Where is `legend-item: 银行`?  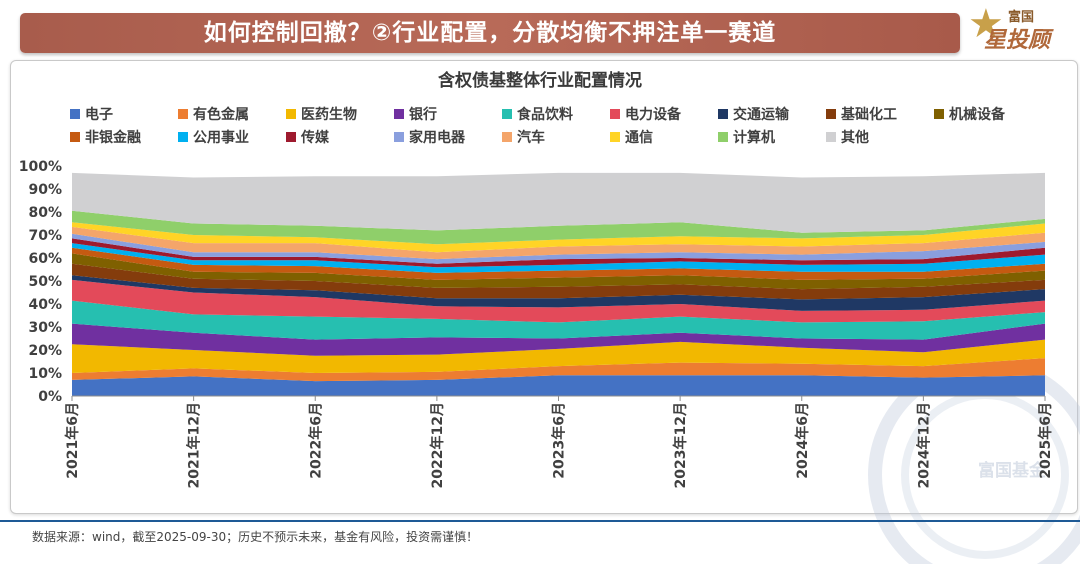 legend-item: 银行 is located at coordinates (415, 114).